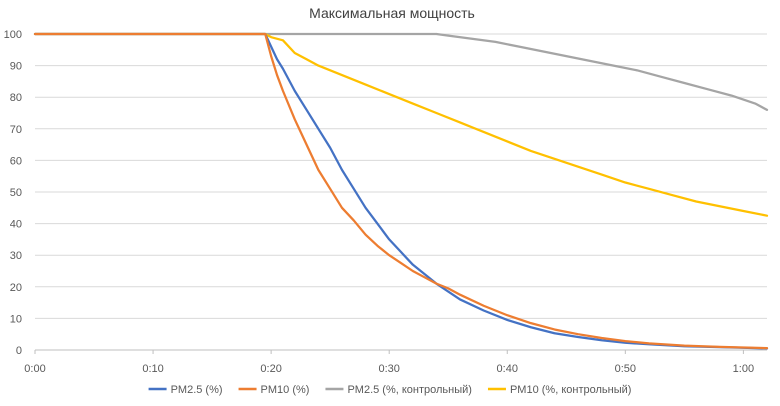  I want to click on y-tick-label: 40, so click(16, 225).